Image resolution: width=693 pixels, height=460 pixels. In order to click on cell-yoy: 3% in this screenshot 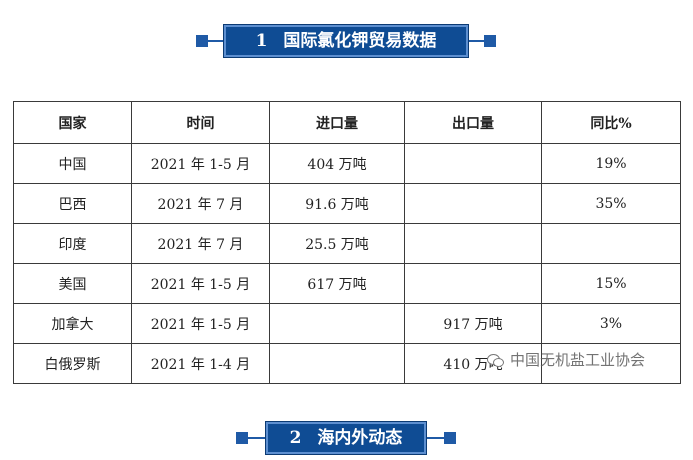, I will do `click(611, 323)`.